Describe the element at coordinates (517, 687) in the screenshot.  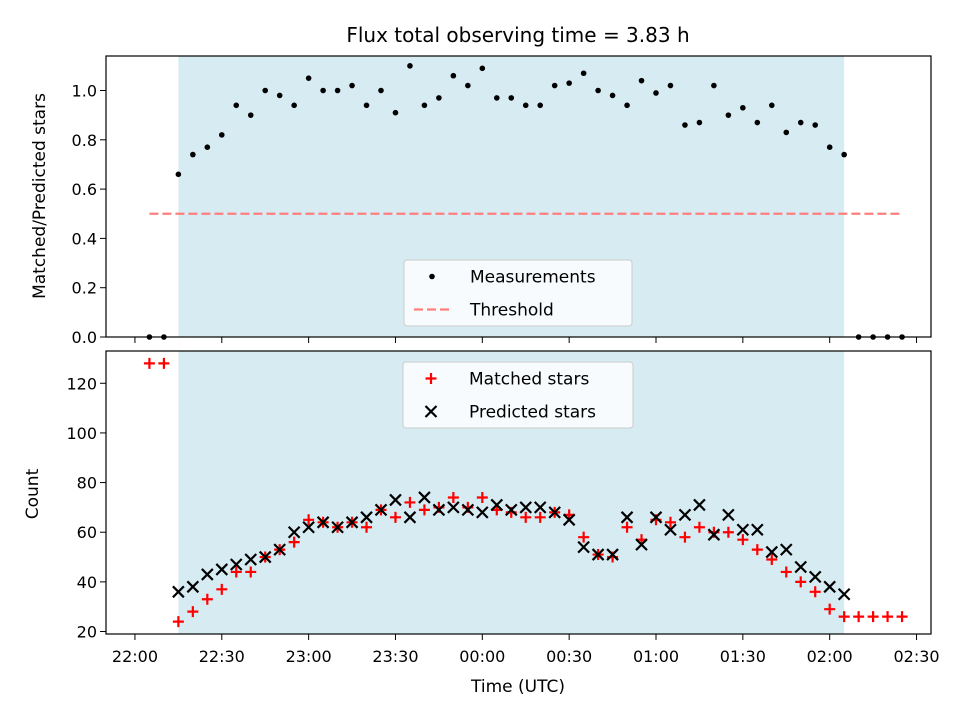
I see `x-axis-label: Time (UTC)` at that location.